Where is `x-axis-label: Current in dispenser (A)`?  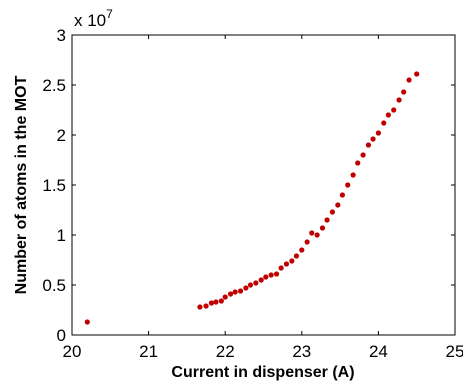
x-axis-label: Current in dispenser (A) is located at coordinates (262, 372).